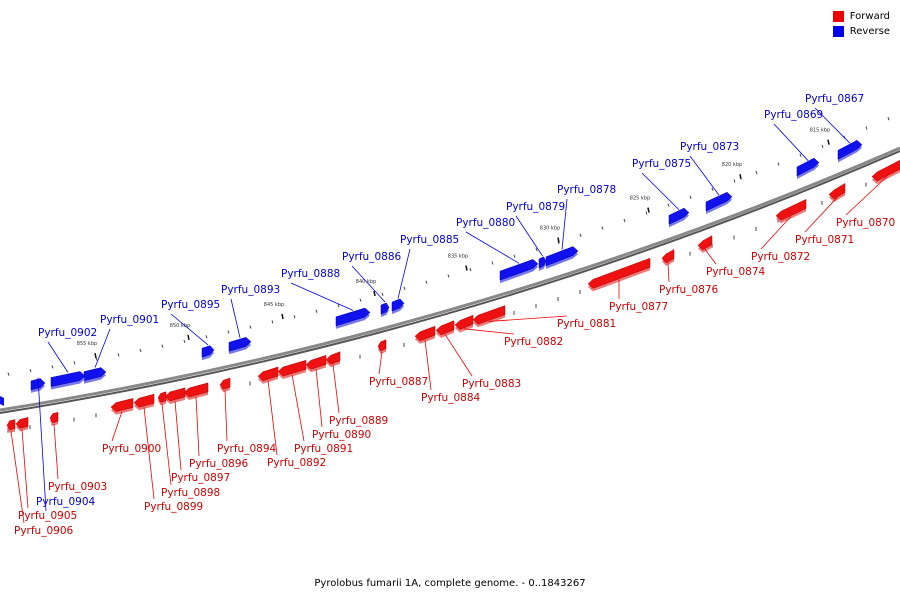  What do you see at coordinates (451, 398) in the screenshot?
I see `gene-label-pyrfu-0884: Pyrfu_0884` at bounding box center [451, 398].